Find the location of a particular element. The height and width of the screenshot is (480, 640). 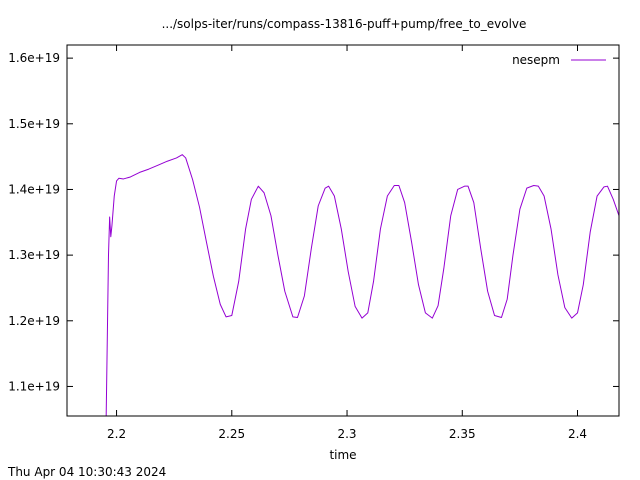

x-tick-label-0: 2.2 is located at coordinates (116, 434).